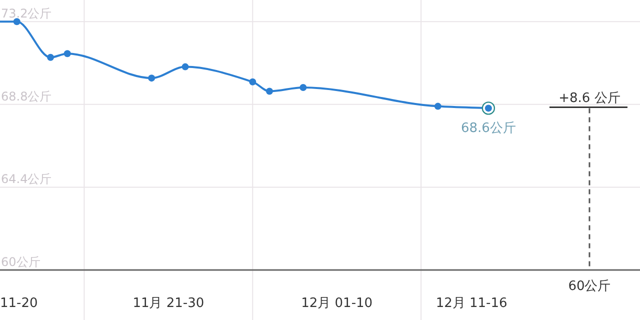 Image resolution: width=640 pixels, height=320 pixels. What do you see at coordinates (168, 303) in the screenshot?
I see `x-tick-label: 11月 21-30` at bounding box center [168, 303].